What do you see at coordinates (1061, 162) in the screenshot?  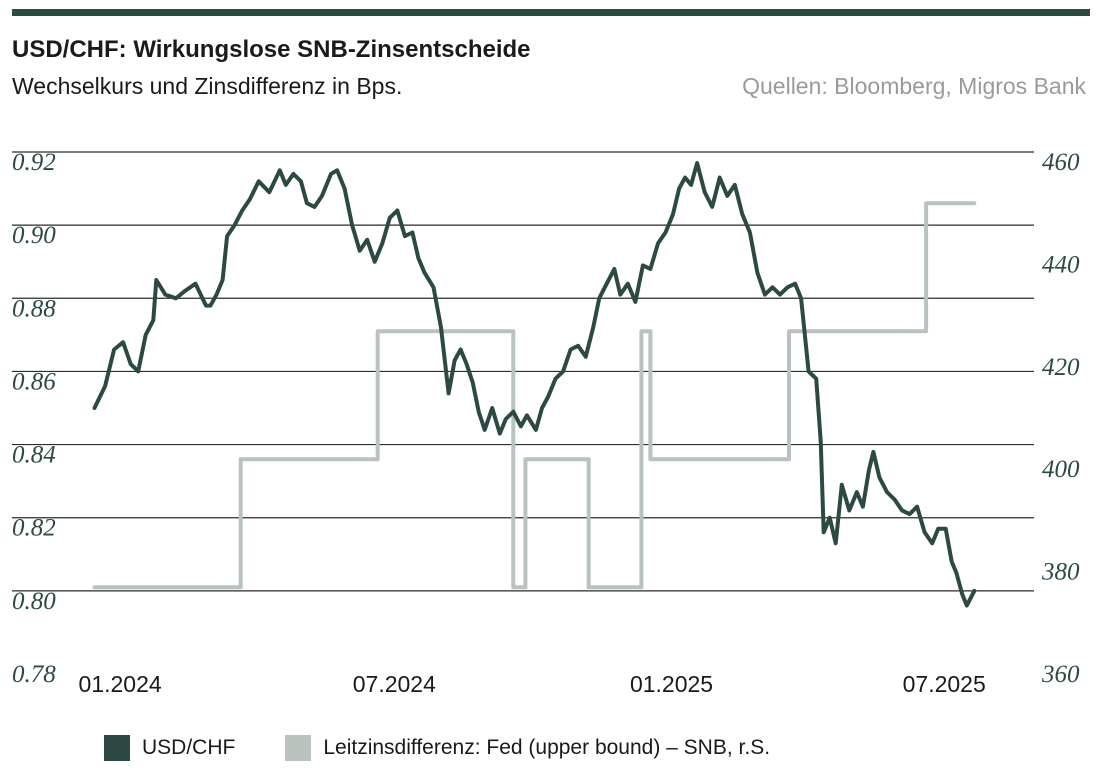 I see `y-right-tick-label: 460` at bounding box center [1061, 162].